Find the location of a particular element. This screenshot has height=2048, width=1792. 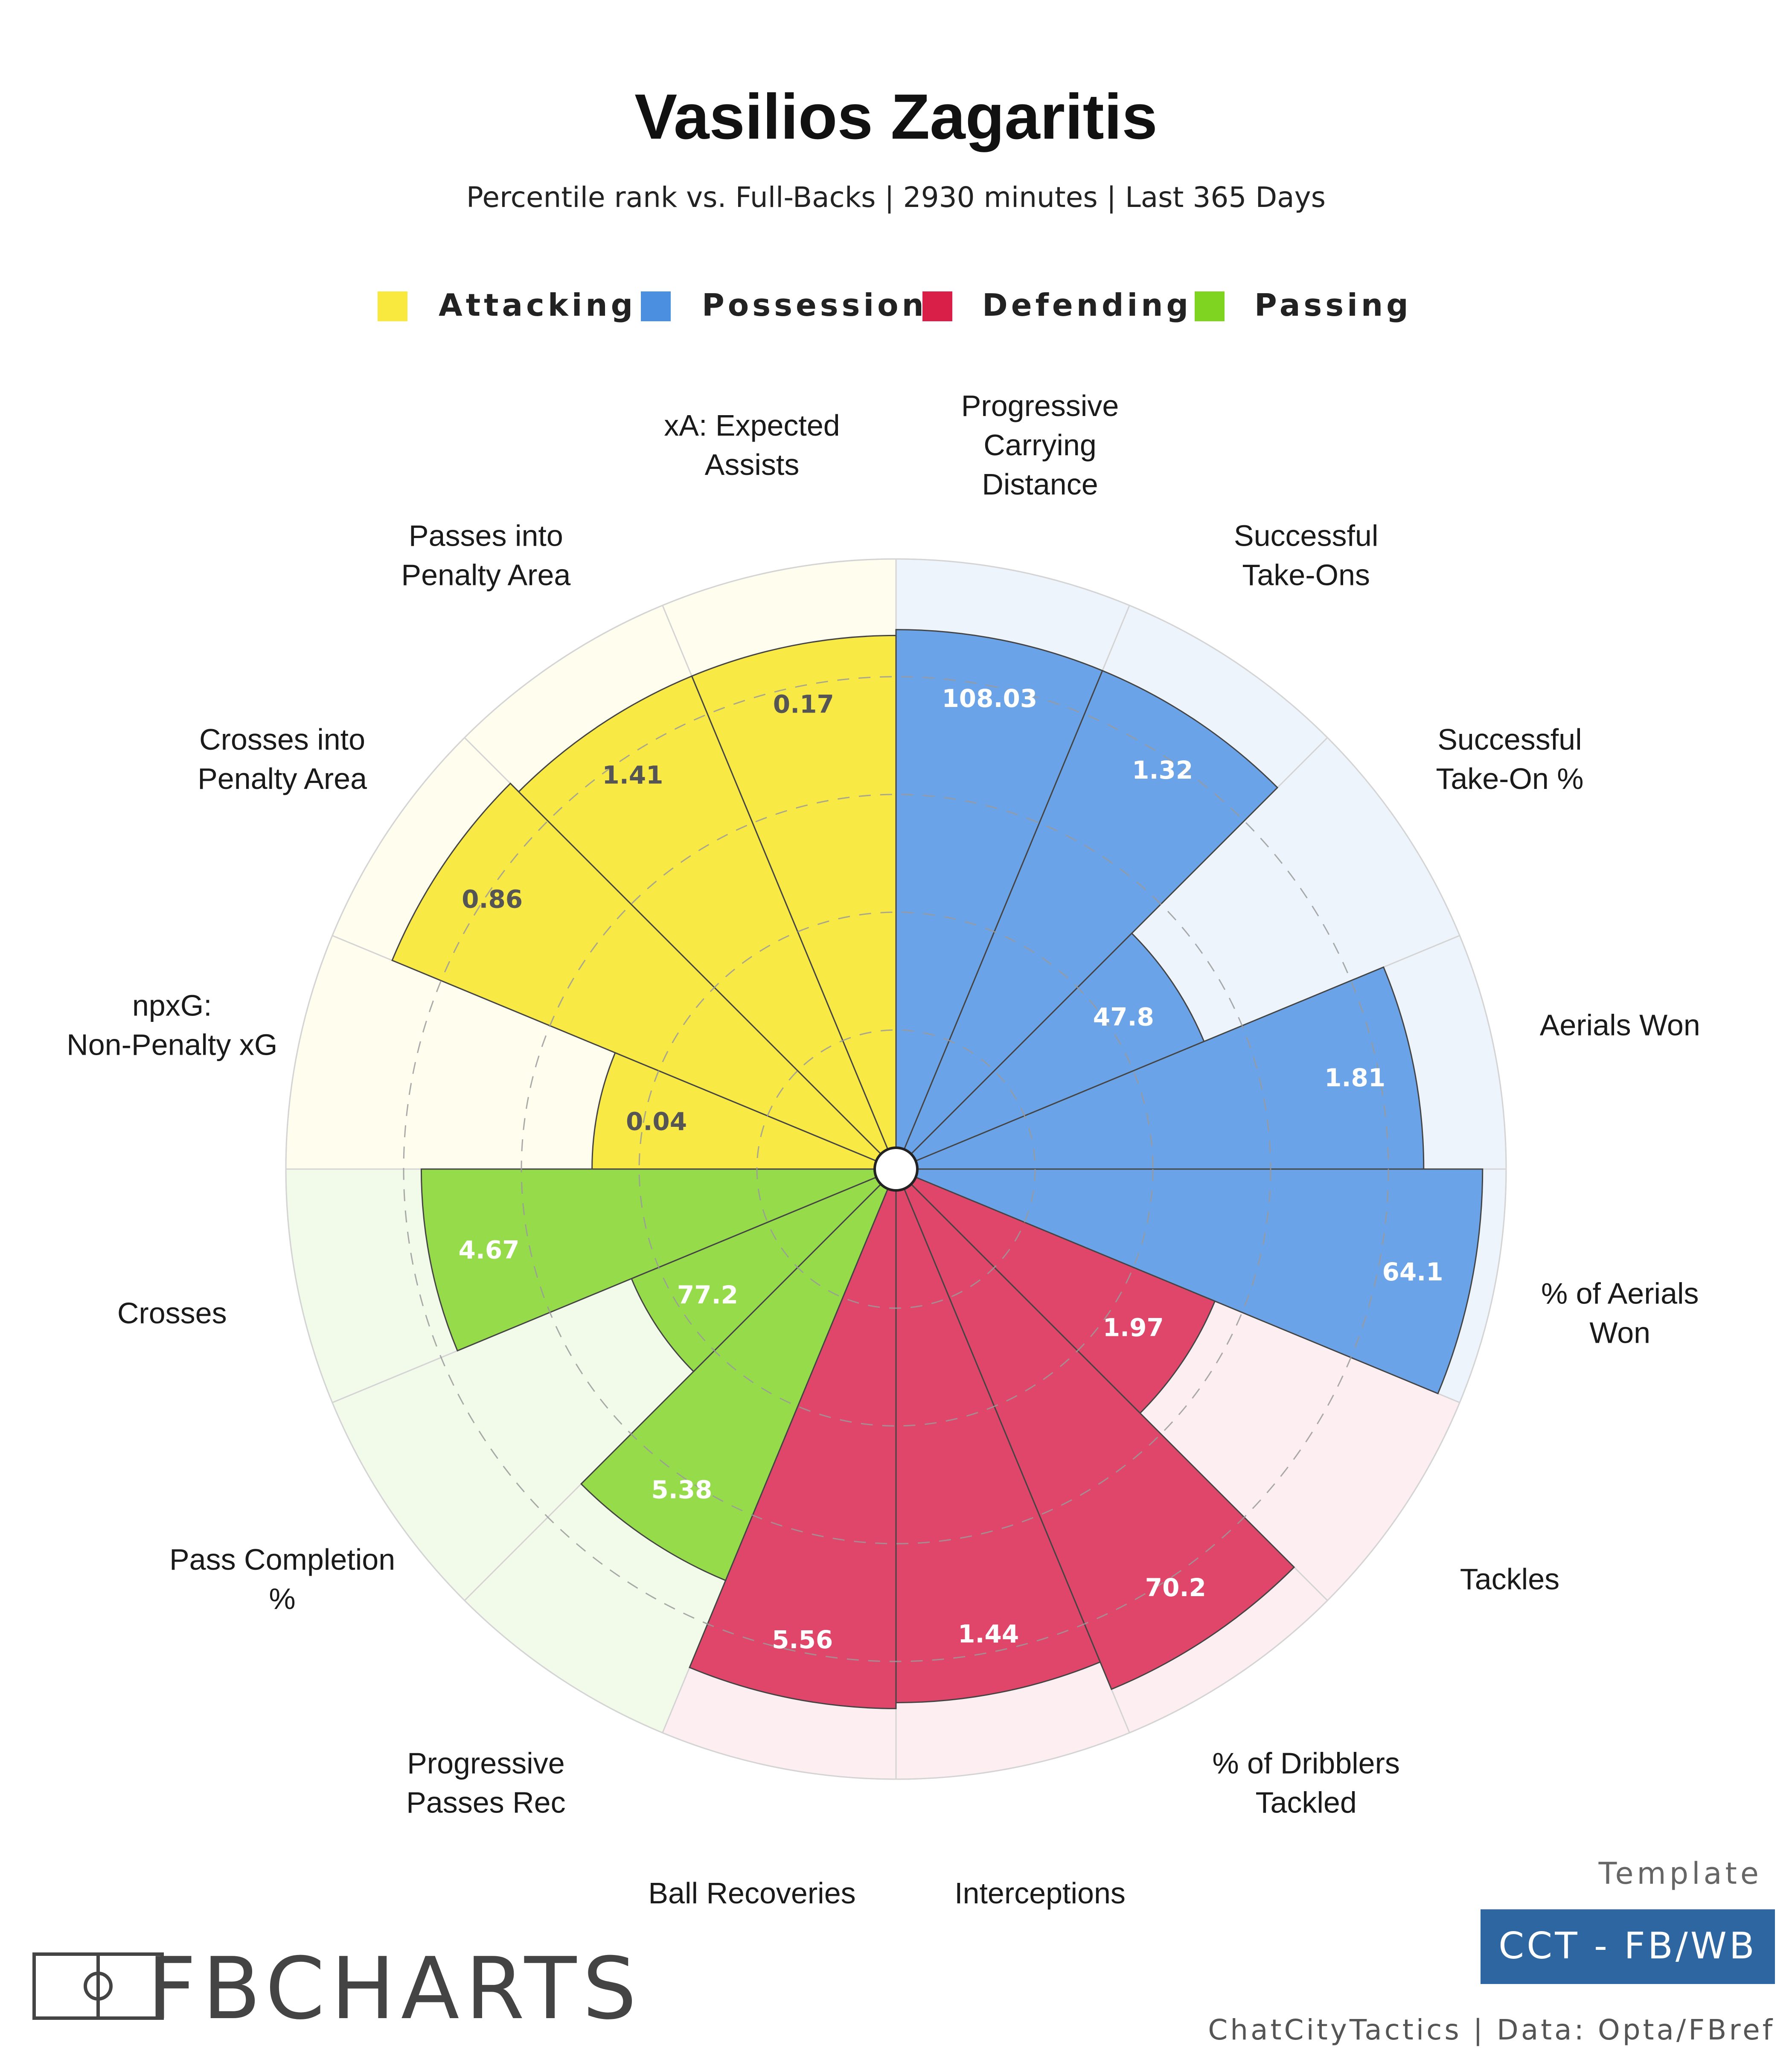

value-label-npxg-non-penalty-xg: 0.04 is located at coordinates (656, 1121).